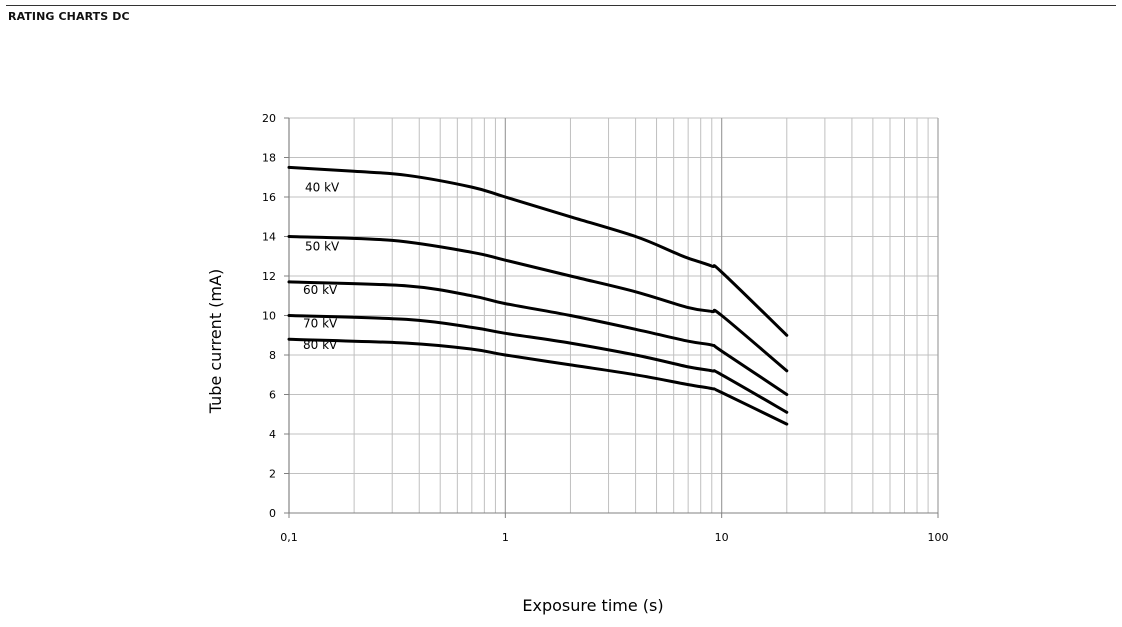  What do you see at coordinates (269, 118) in the screenshot?
I see `y-tick-label: 20` at bounding box center [269, 118].